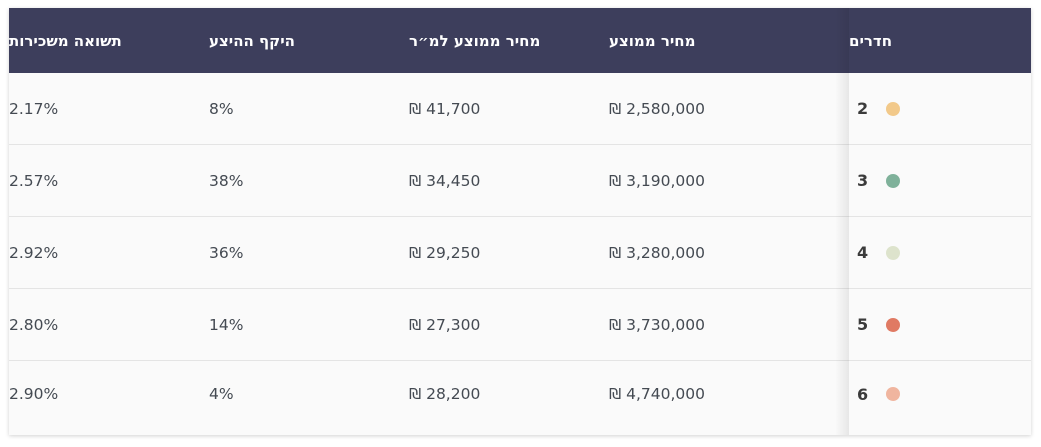 The width and height of the screenshot is (1041, 447). Describe the element at coordinates (863, 180) in the screenshot. I see `rooms-value: 3` at that location.